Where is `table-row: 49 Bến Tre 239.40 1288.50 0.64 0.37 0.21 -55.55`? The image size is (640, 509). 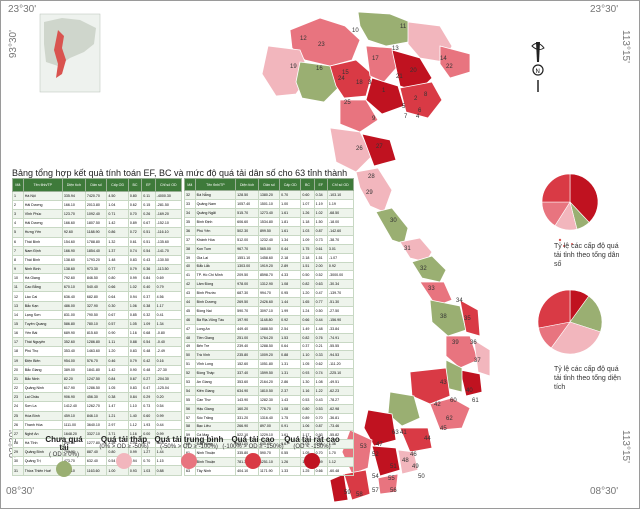 table-row: 49 Bến Tre 239.40 1288.50 0.64 0.37 0.21 -55.55 is located at coordinates (269, 346).